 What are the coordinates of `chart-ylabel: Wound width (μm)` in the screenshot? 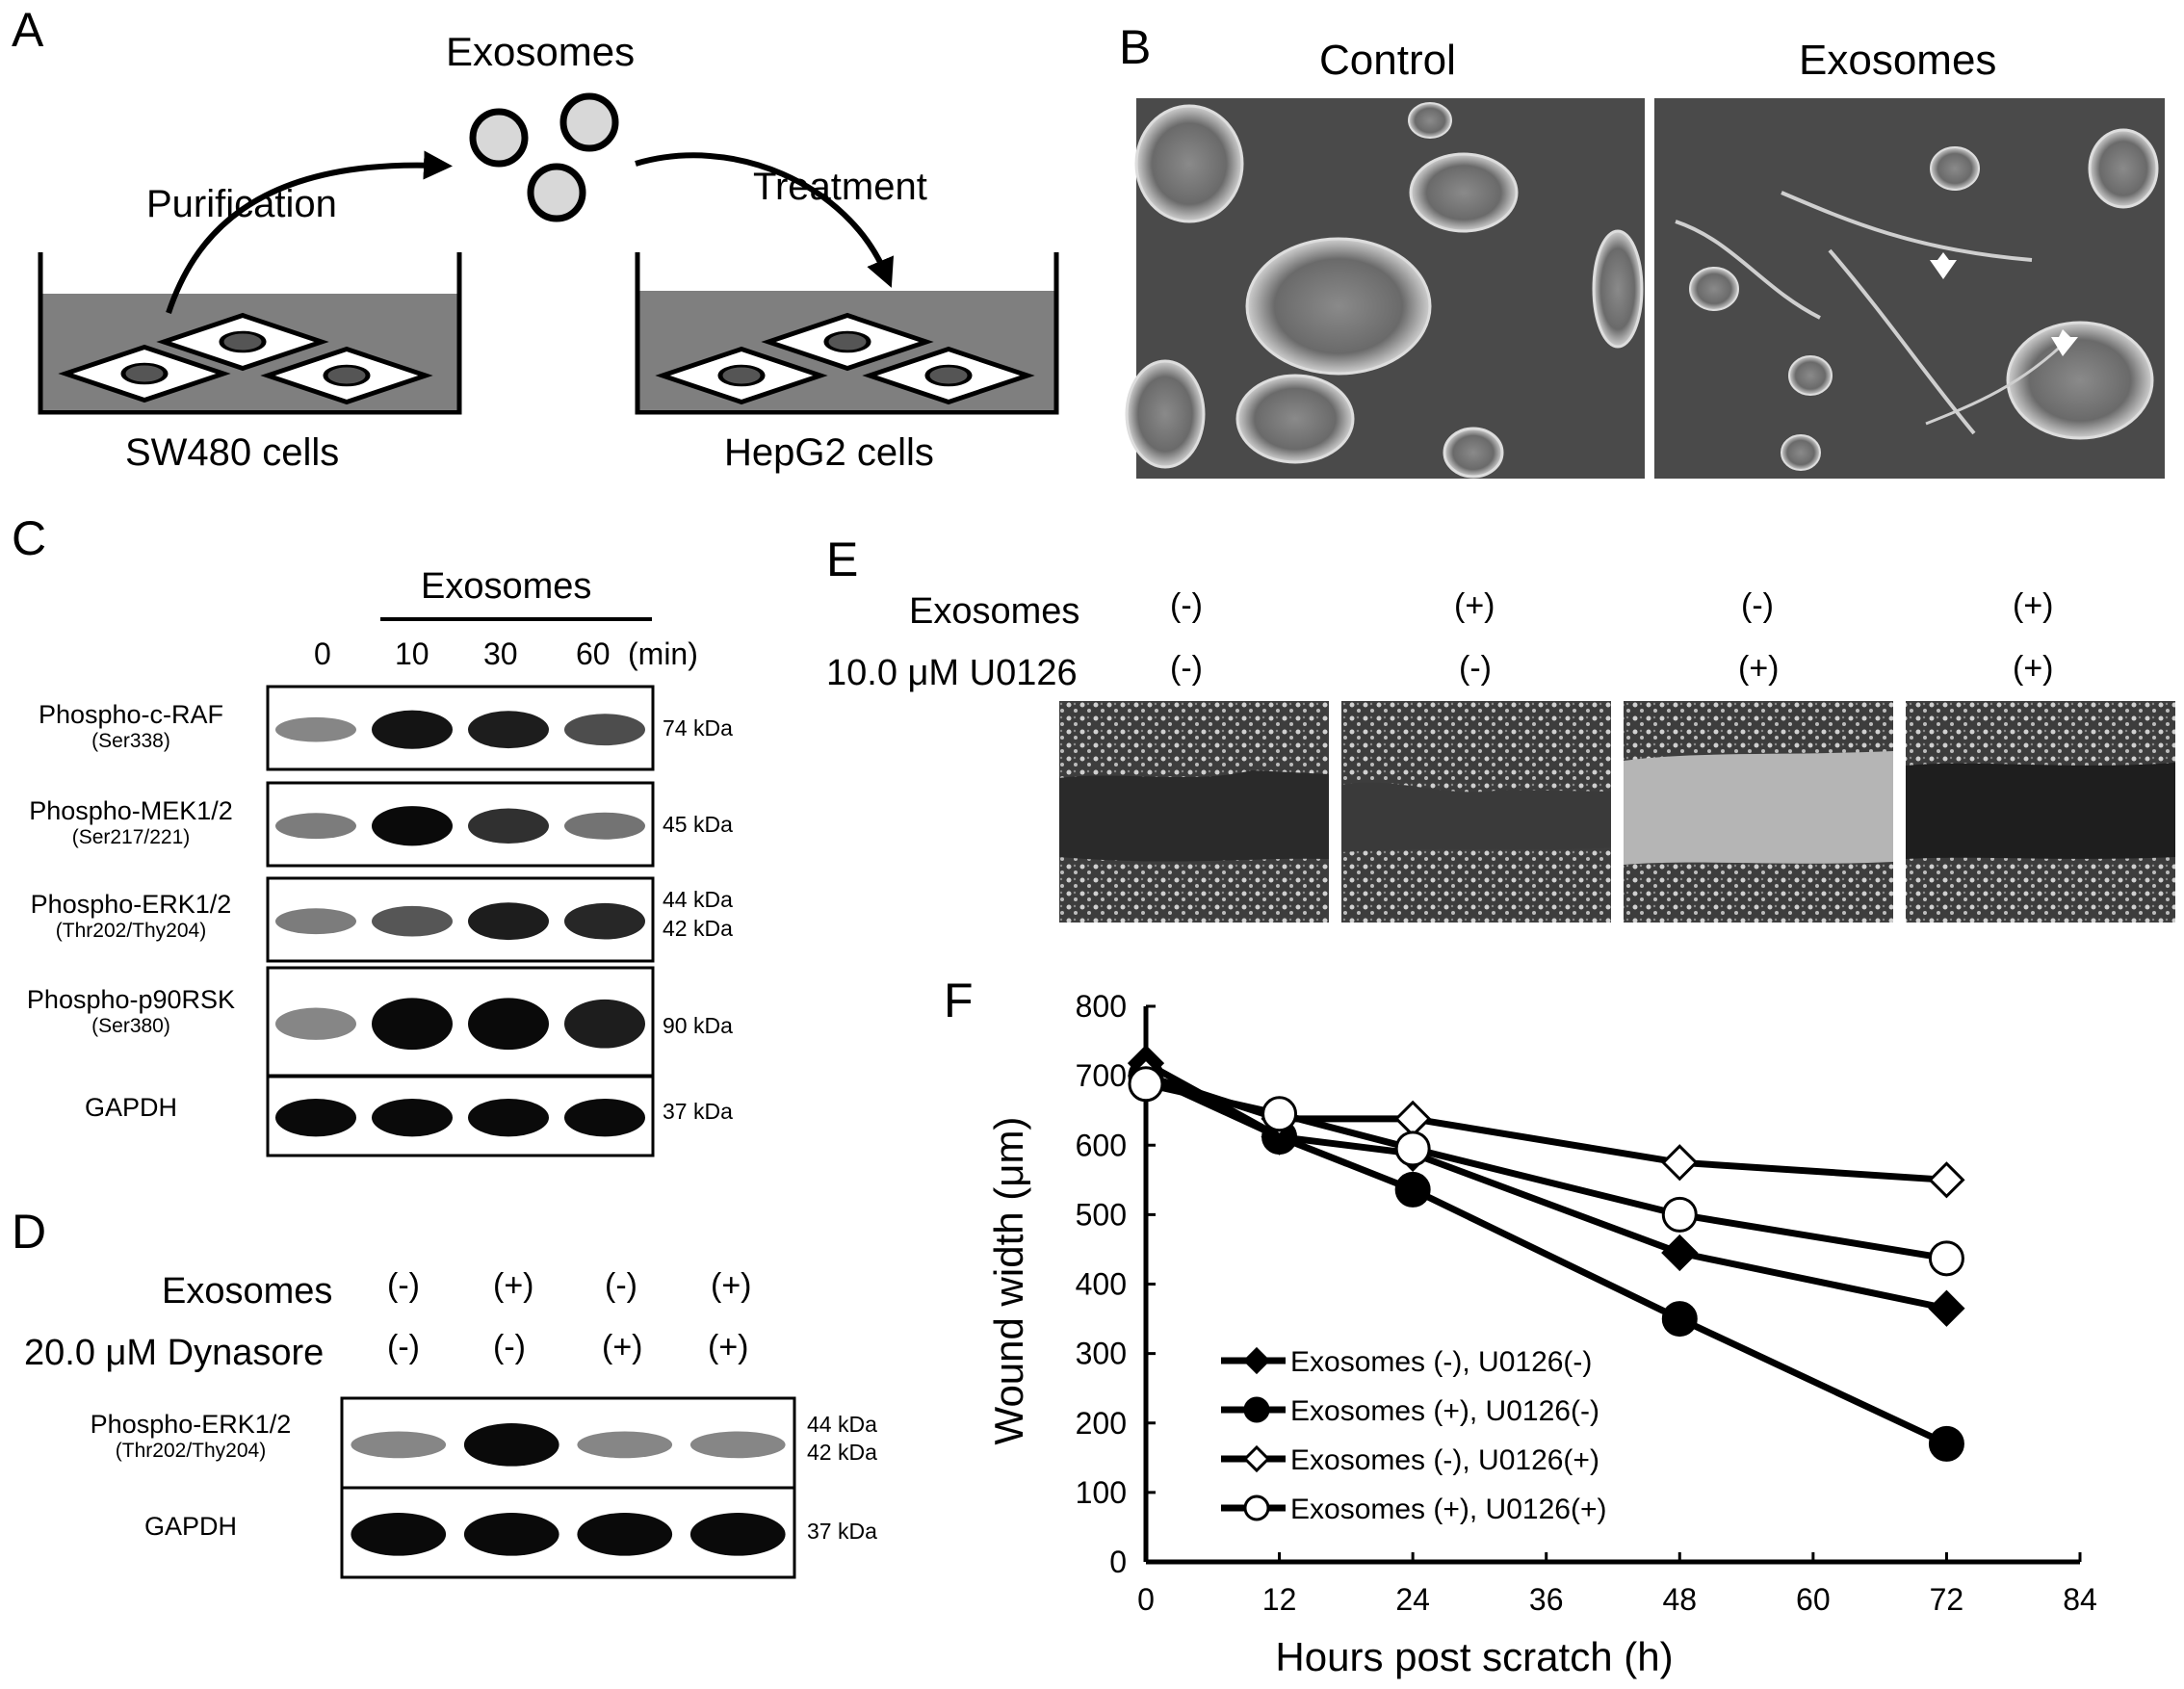 It's located at (1009, 1281).